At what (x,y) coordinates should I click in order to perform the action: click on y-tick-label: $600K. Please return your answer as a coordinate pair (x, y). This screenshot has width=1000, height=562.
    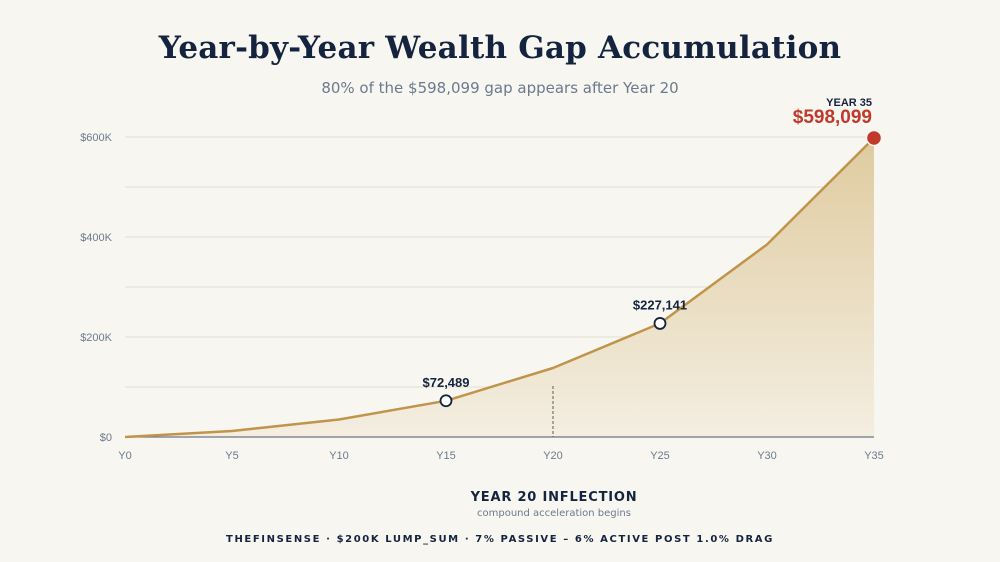
    Looking at the image, I should click on (96, 138).